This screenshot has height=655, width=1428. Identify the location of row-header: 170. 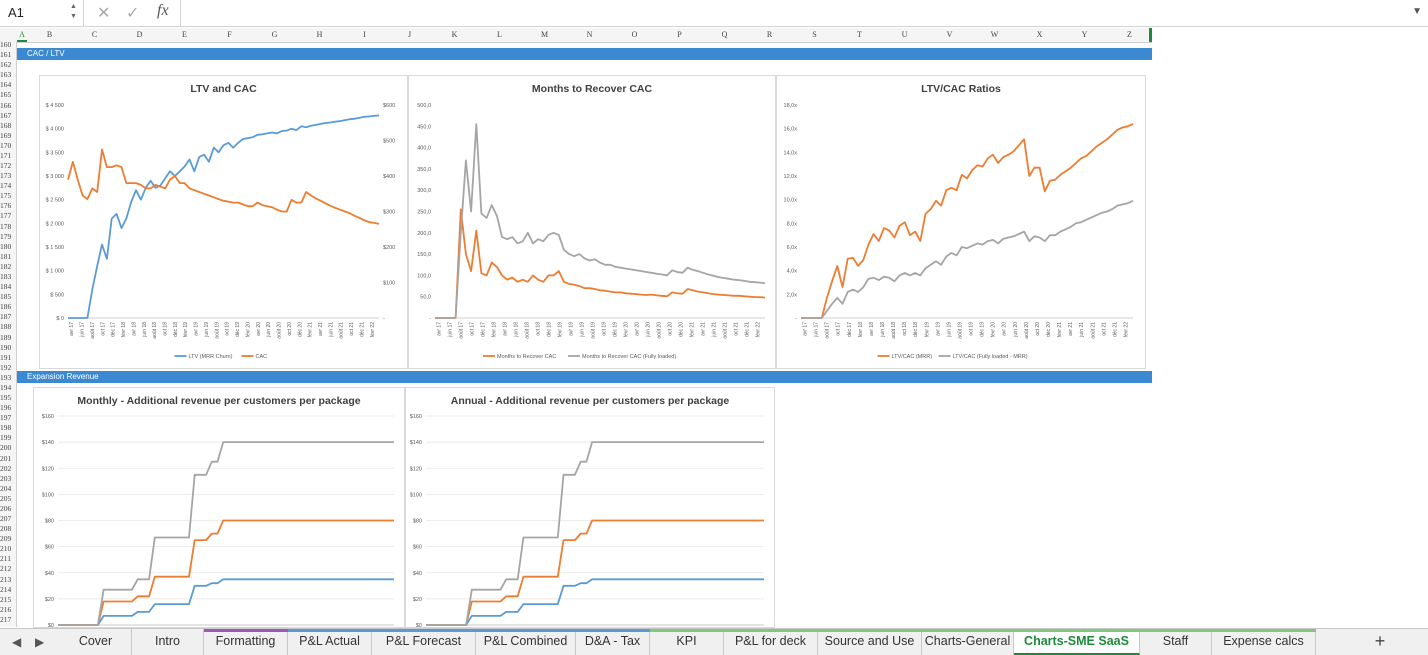
(6, 145).